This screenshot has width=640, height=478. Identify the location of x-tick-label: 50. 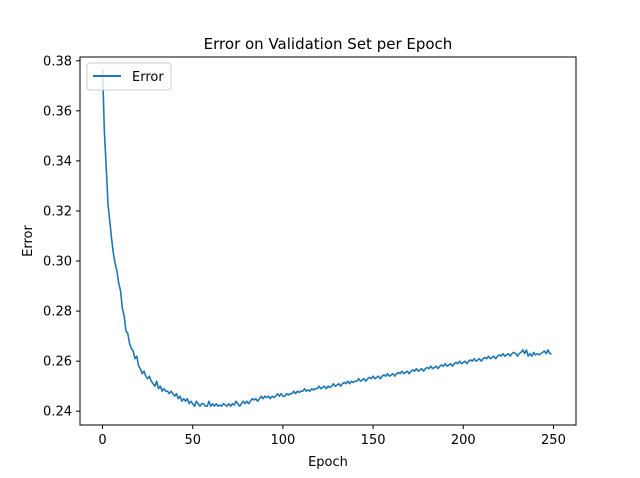
(192, 440).